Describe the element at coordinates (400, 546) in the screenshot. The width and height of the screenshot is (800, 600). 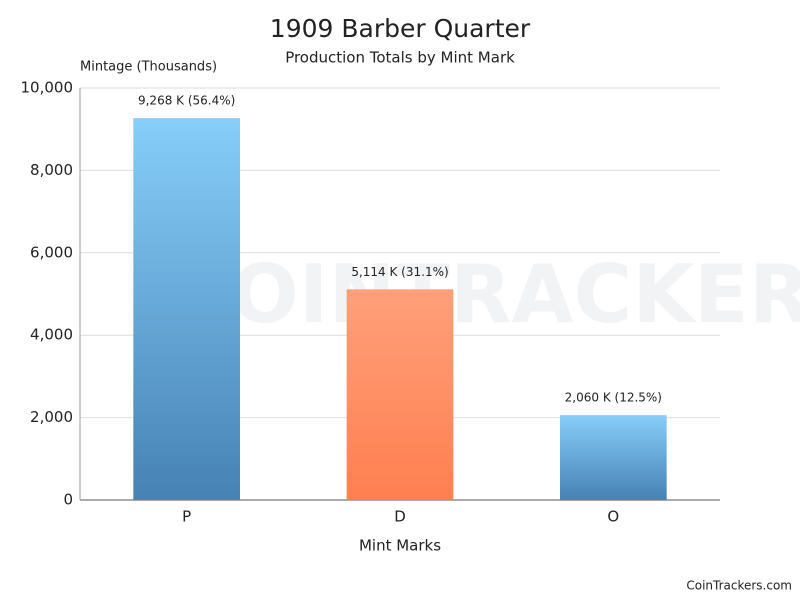
I see `x-axis-label: Mint Marks` at that location.